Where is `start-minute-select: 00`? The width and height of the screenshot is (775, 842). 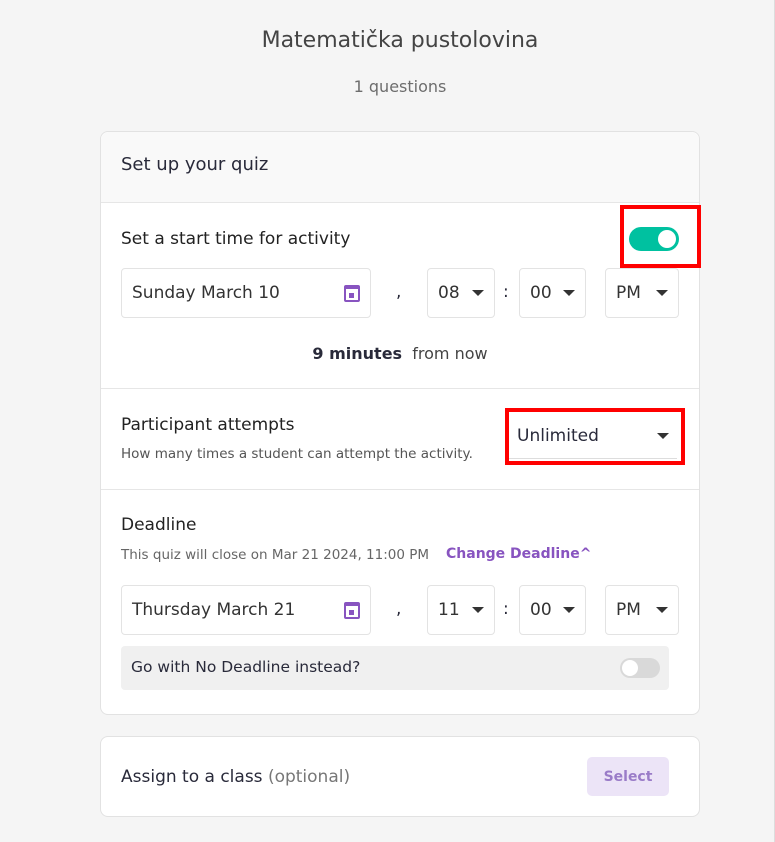 start-minute-select: 00 is located at coordinates (552, 293).